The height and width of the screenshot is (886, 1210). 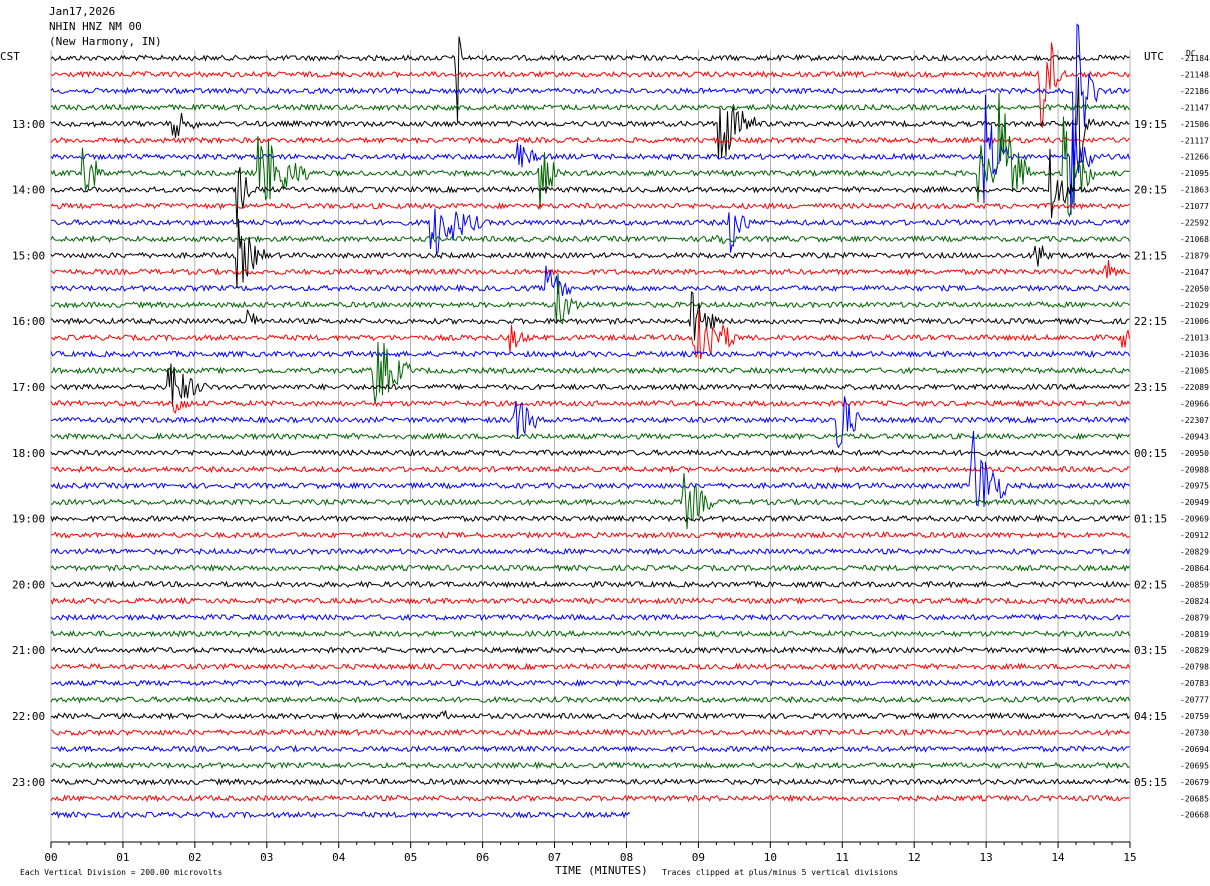 What do you see at coordinates (28, 716) in the screenshot?
I see `left-time-label: 22:00` at bounding box center [28, 716].